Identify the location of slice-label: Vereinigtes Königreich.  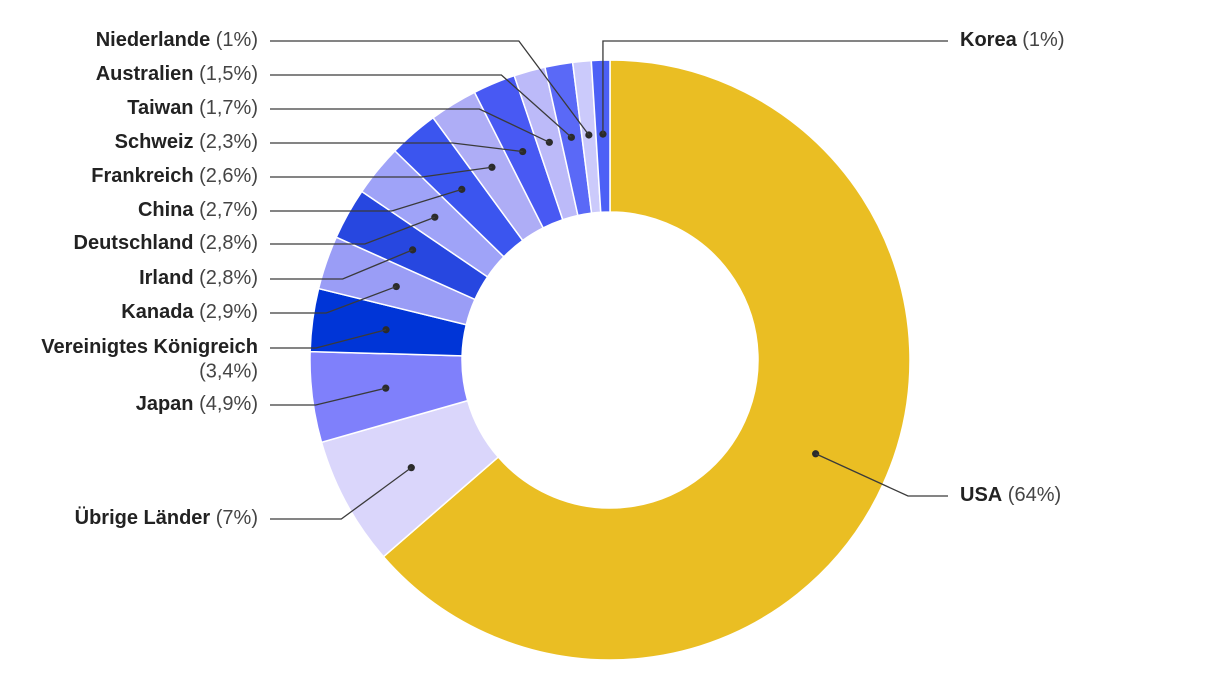
(149, 347).